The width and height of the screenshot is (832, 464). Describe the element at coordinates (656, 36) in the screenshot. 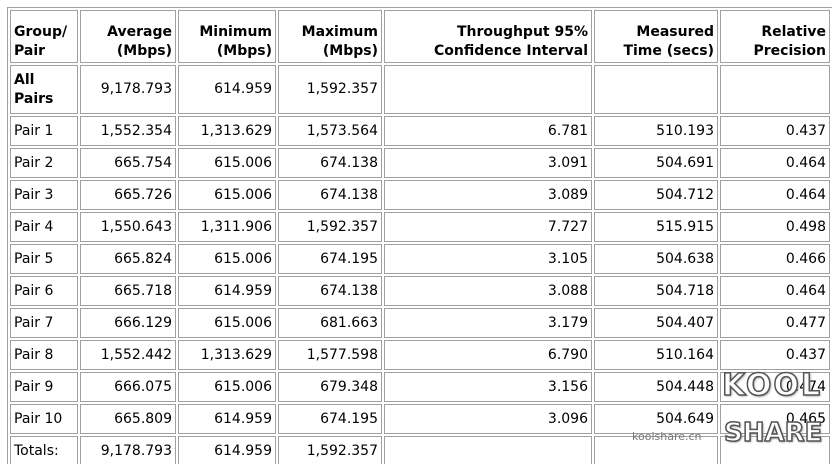

I see `column-header: Measured Time (secs)` at that location.